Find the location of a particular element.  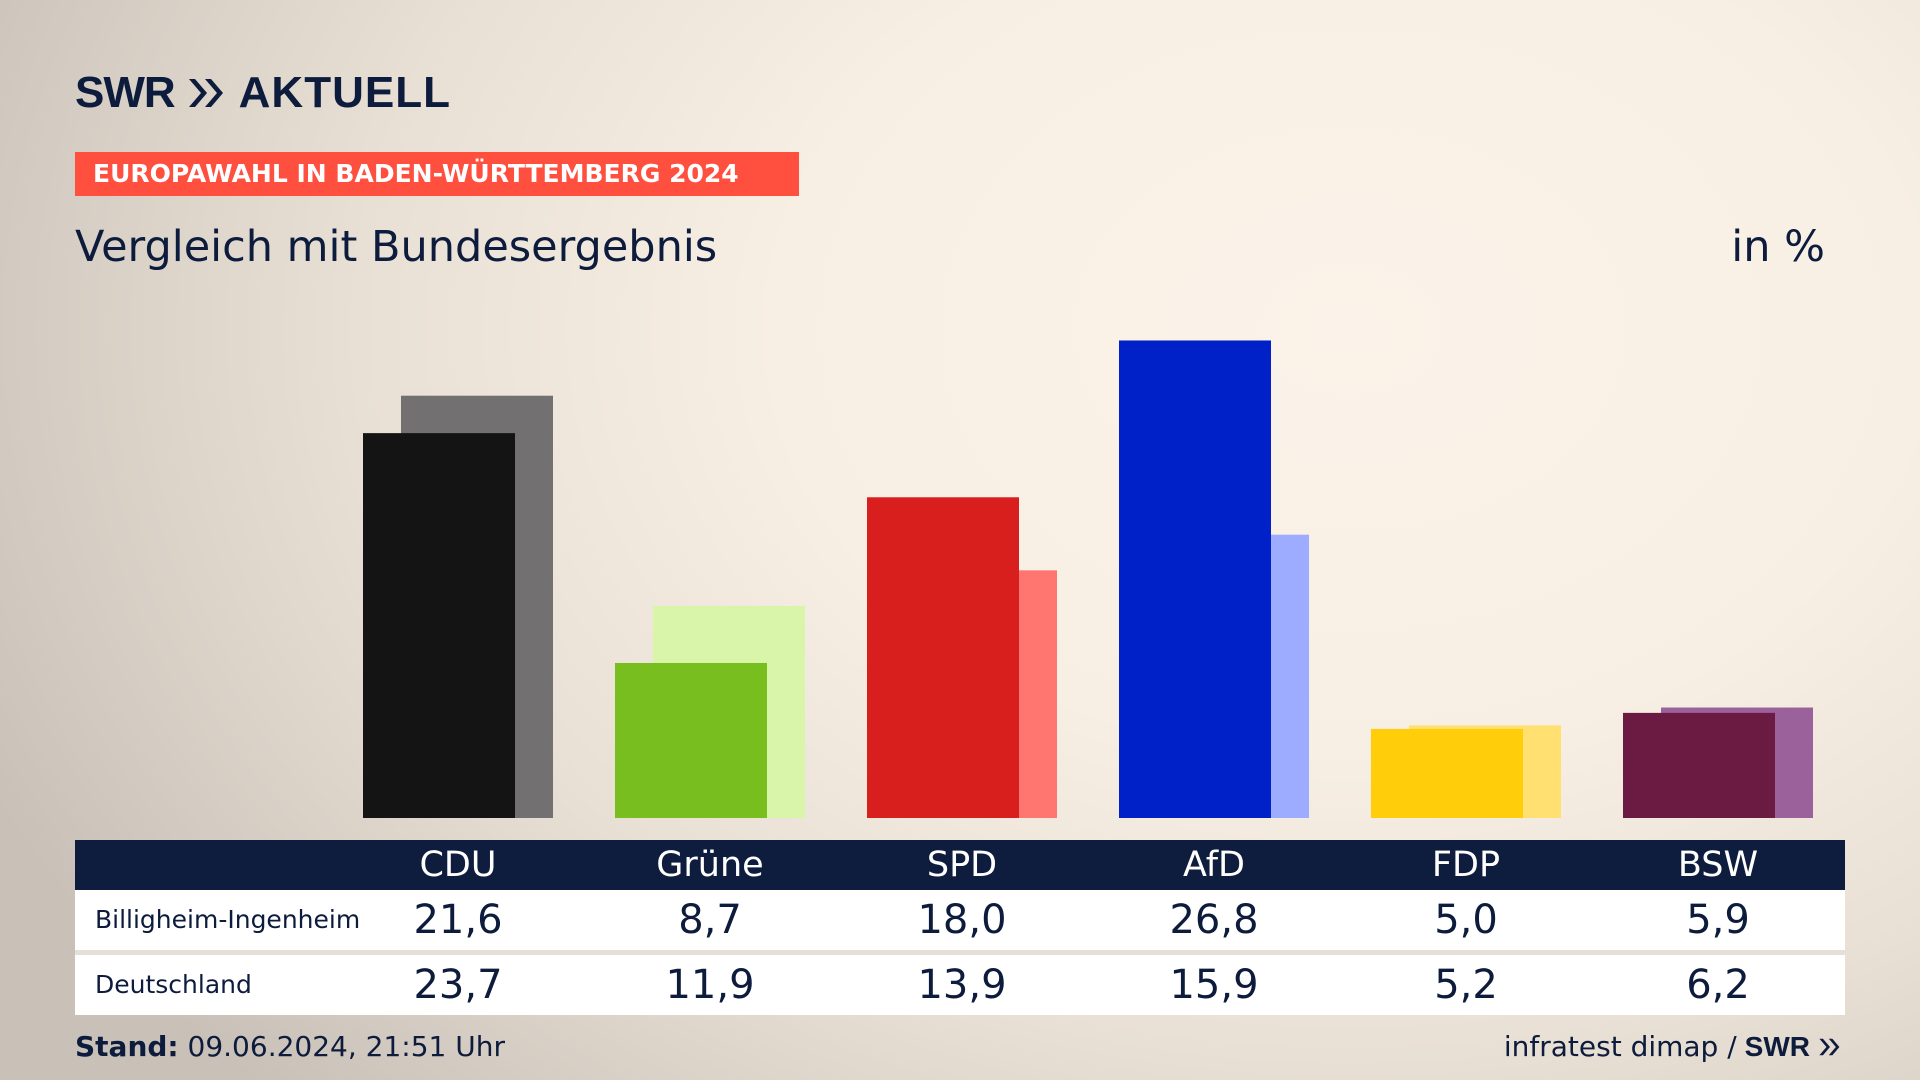

table-cell: 11,9 is located at coordinates (710, 985).